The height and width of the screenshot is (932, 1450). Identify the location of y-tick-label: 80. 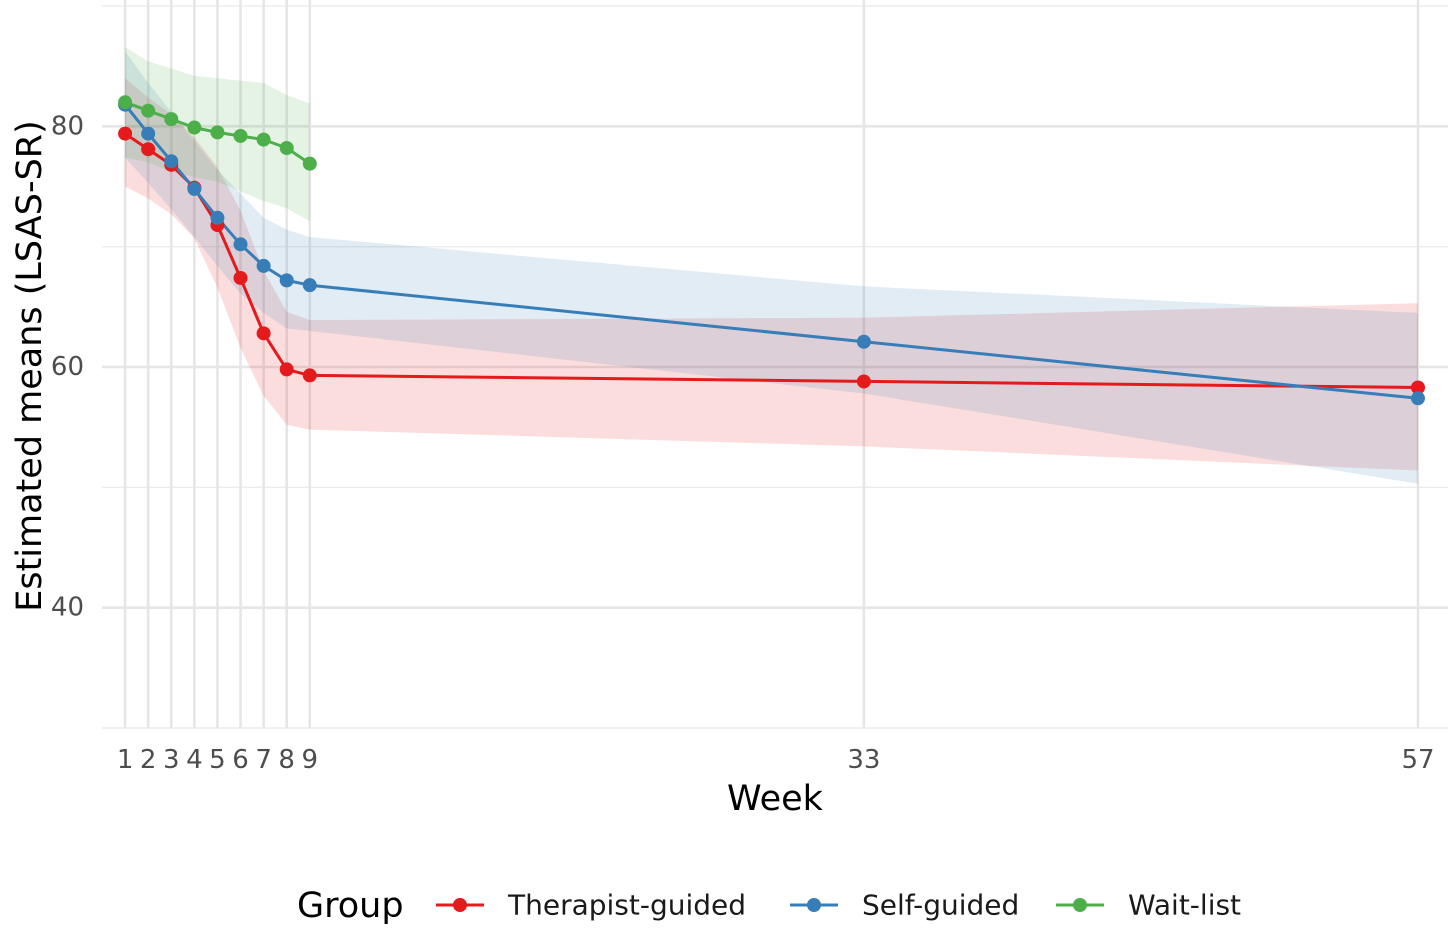
(67, 126).